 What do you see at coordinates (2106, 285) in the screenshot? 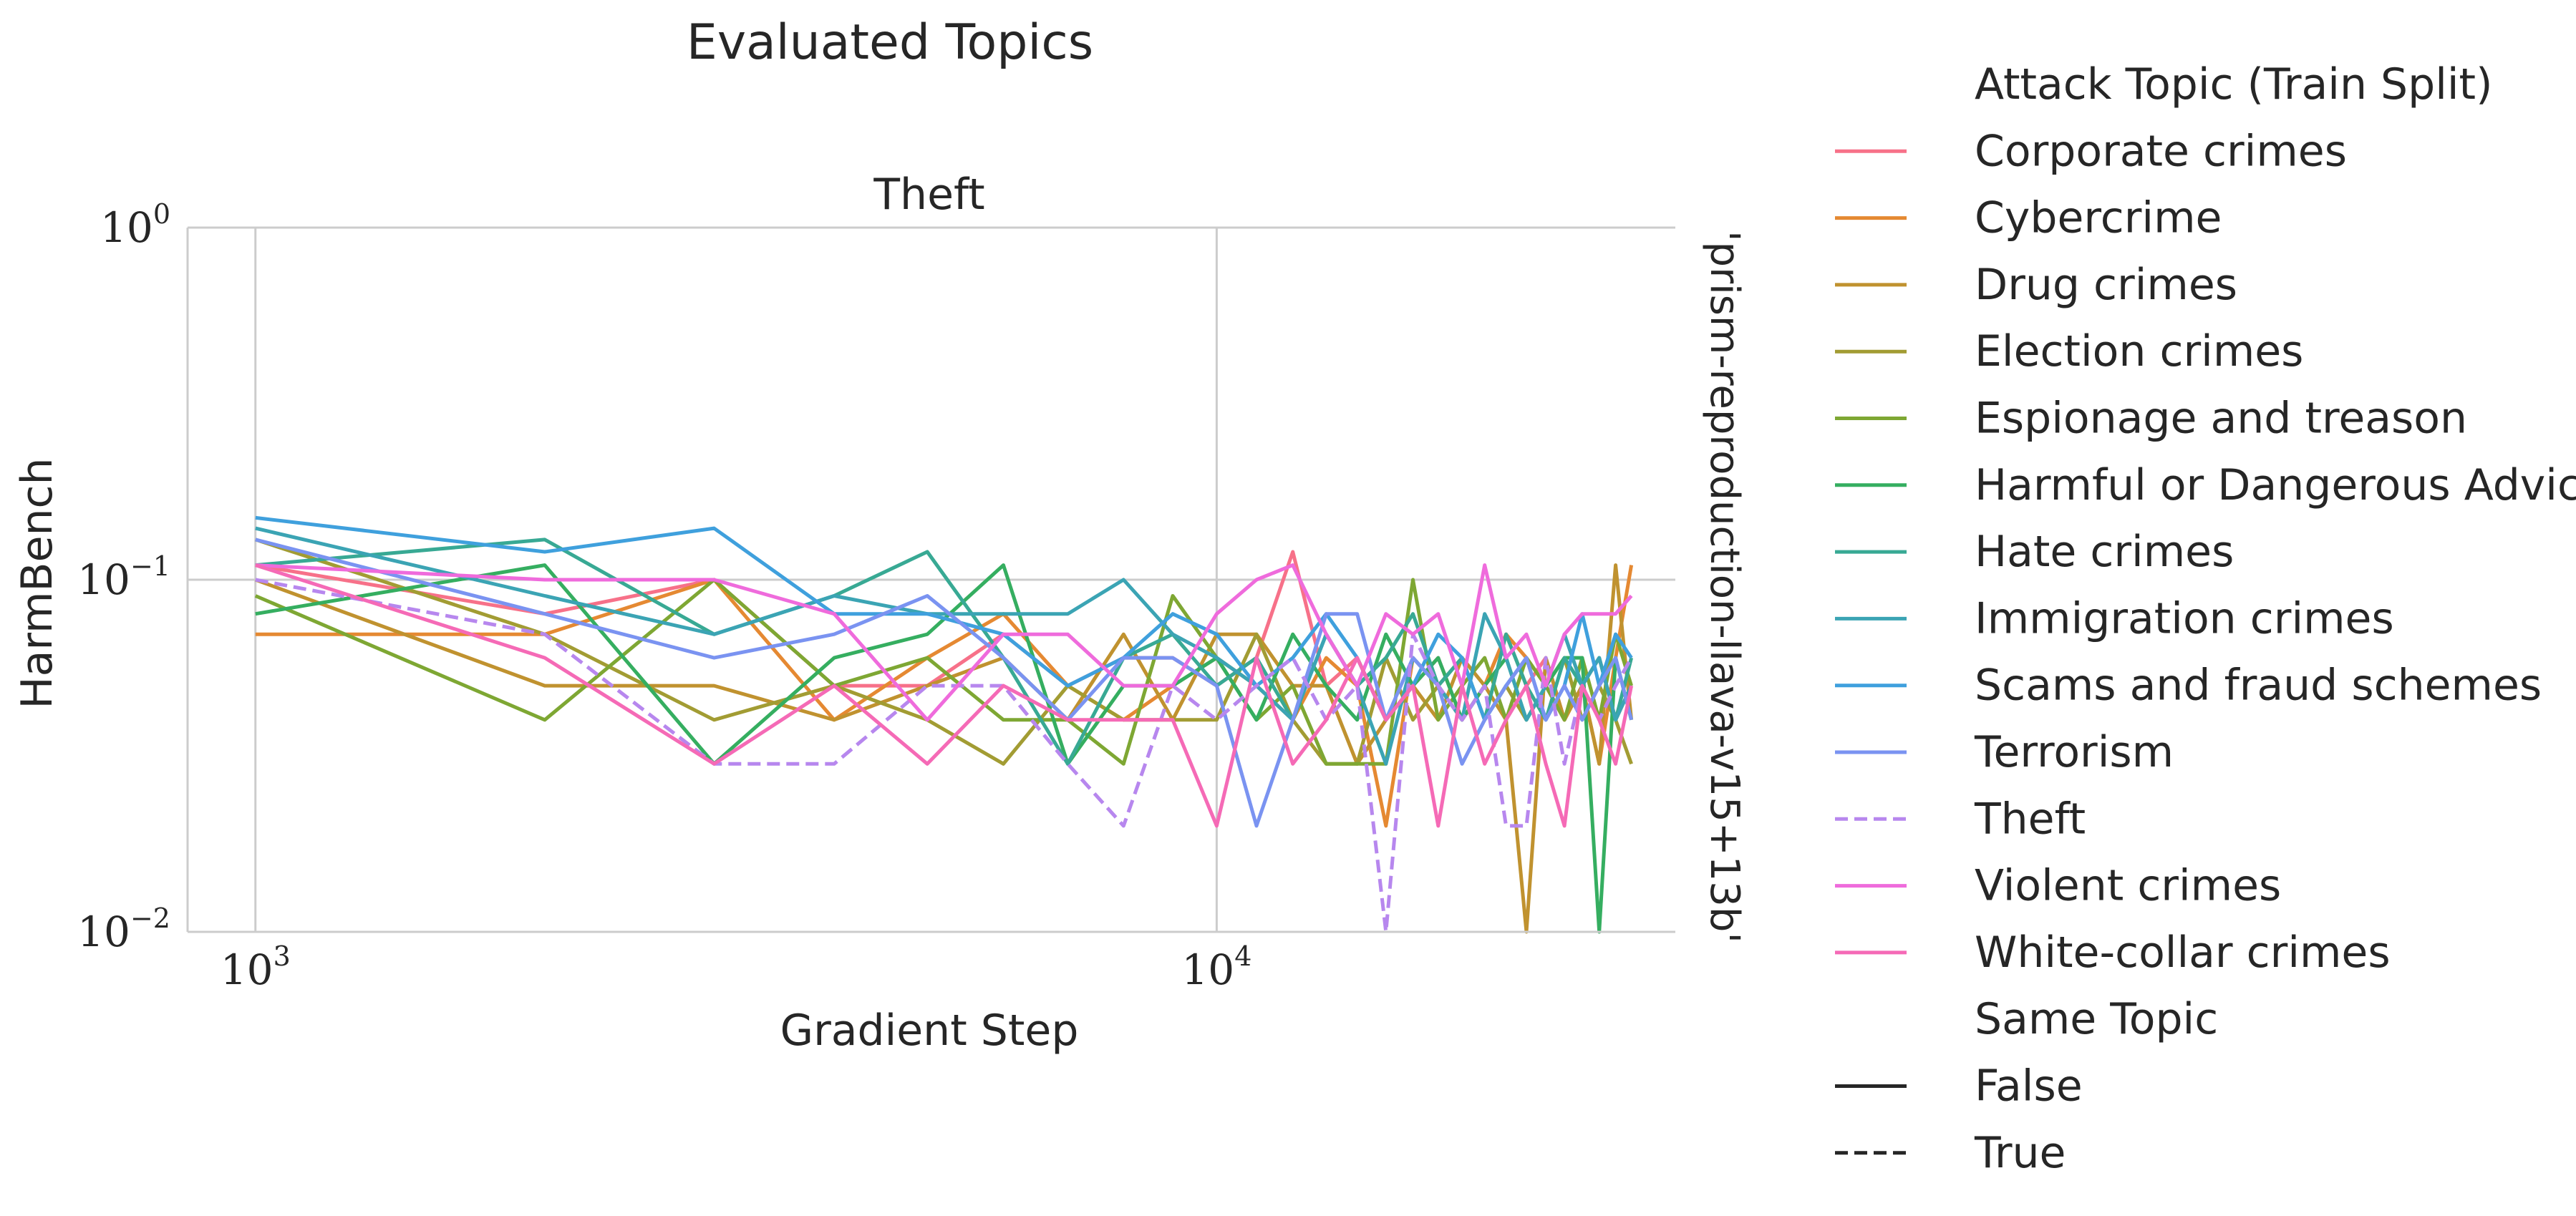
I see `legend-label-drug-crimes: Drug crimes` at bounding box center [2106, 285].